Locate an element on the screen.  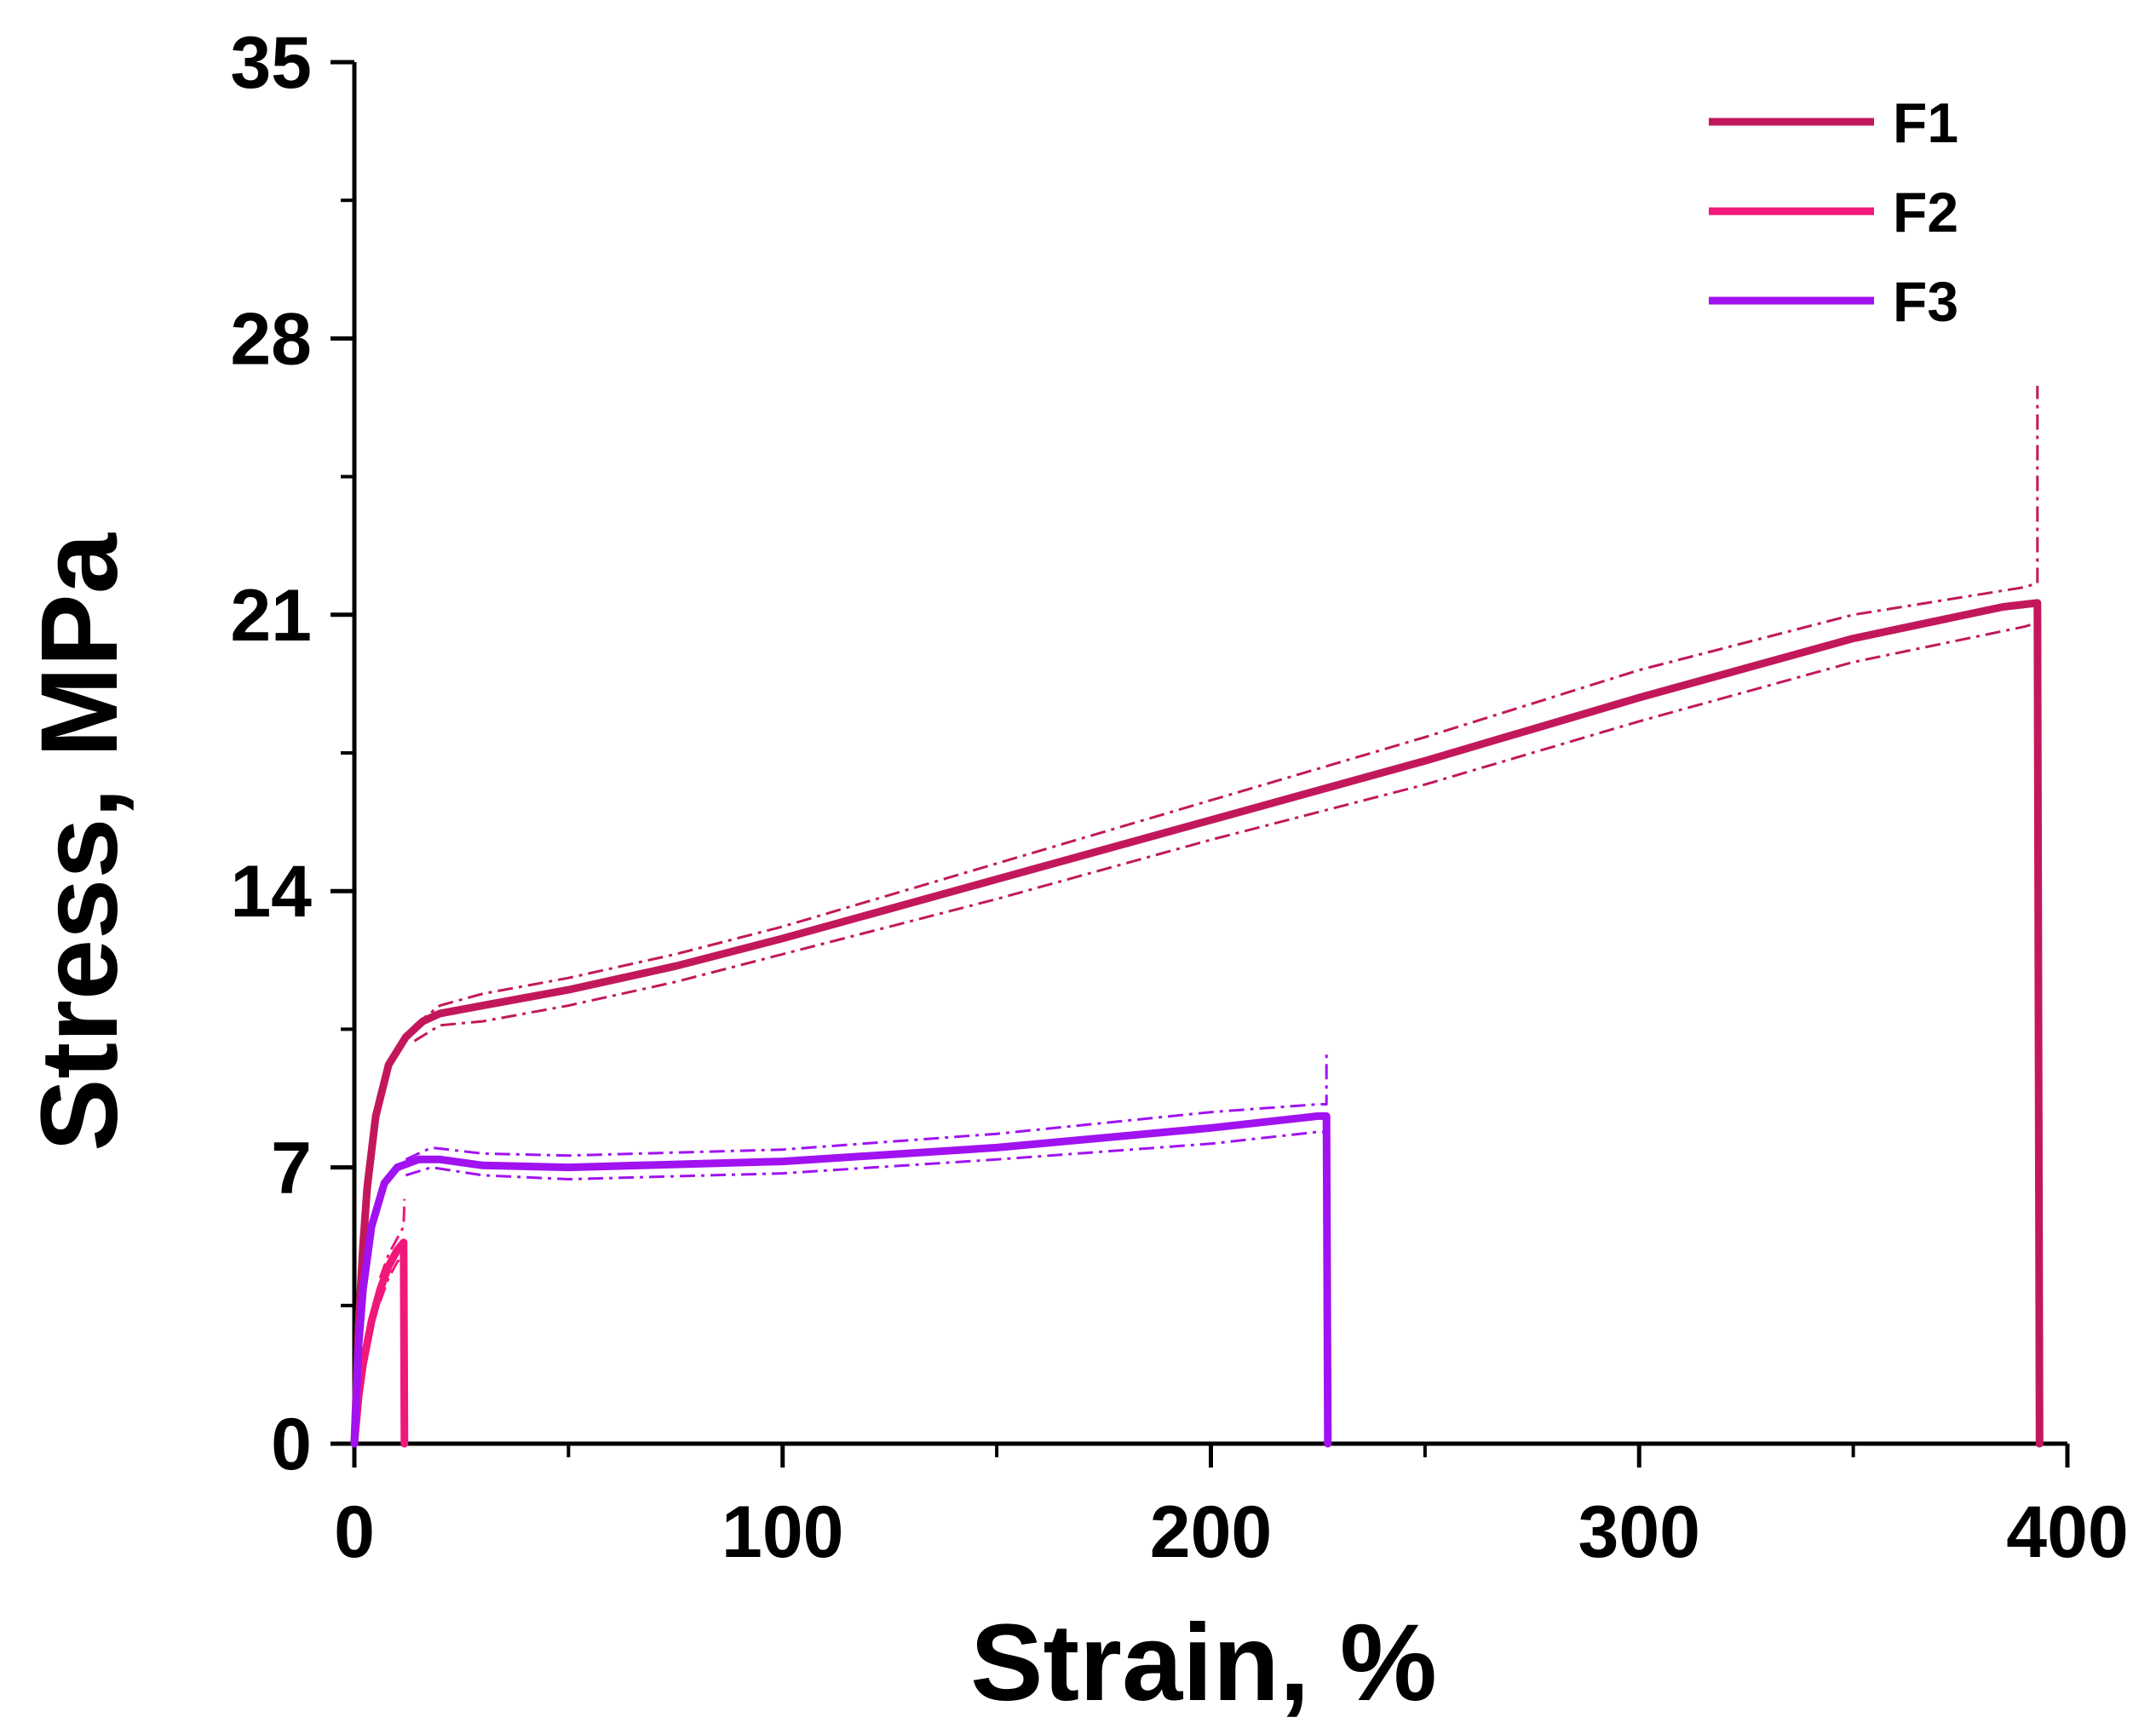
x-axis-title: Strain, % is located at coordinates (1203, 1663).